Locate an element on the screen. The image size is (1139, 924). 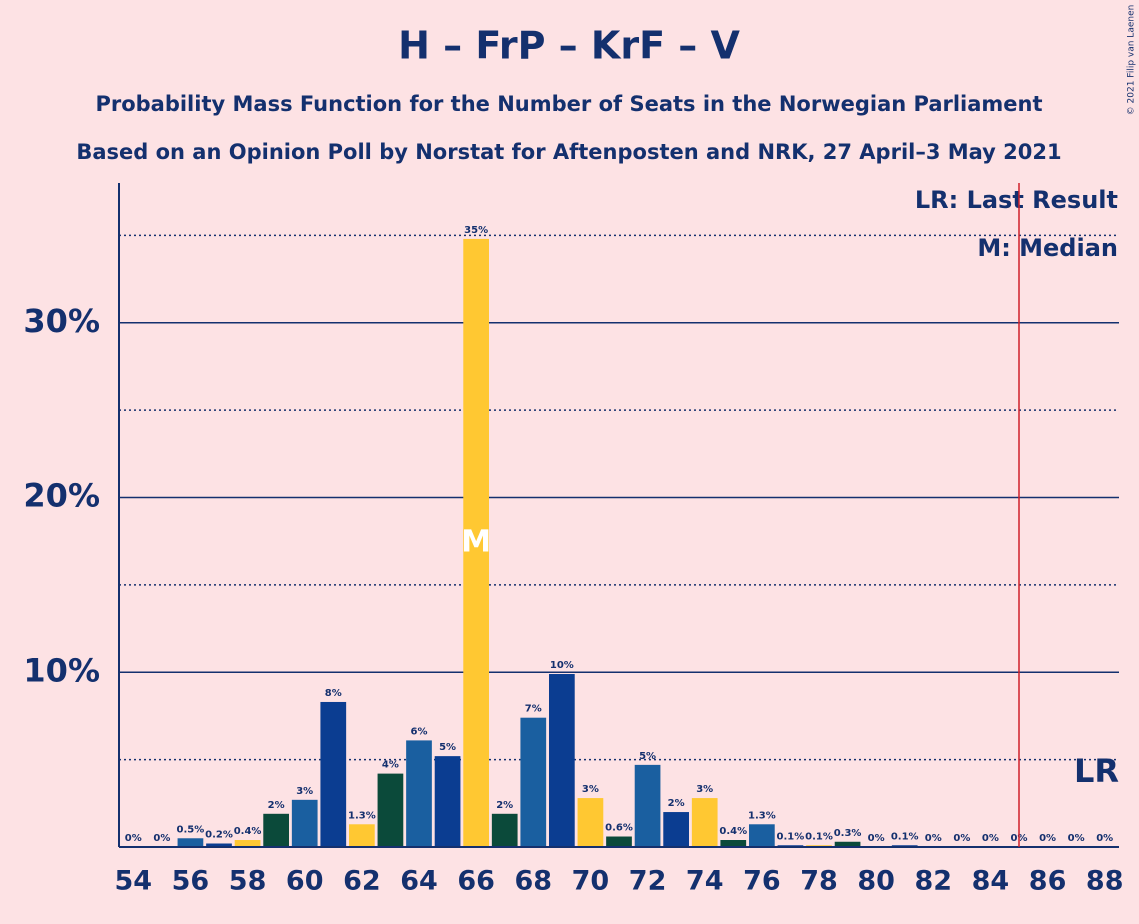
legend-entry: M: Median is located at coordinates (1047, 248).